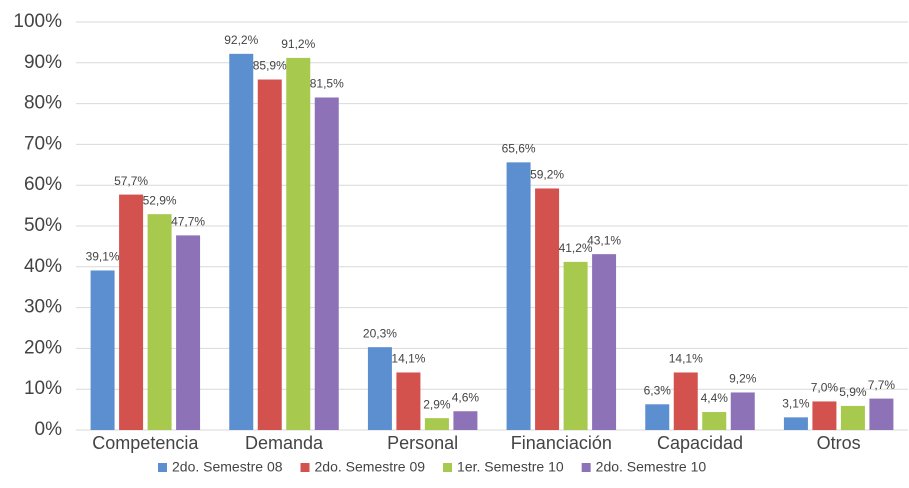  What do you see at coordinates (131, 181) in the screenshot?
I see `value-label: 57,7%` at bounding box center [131, 181].